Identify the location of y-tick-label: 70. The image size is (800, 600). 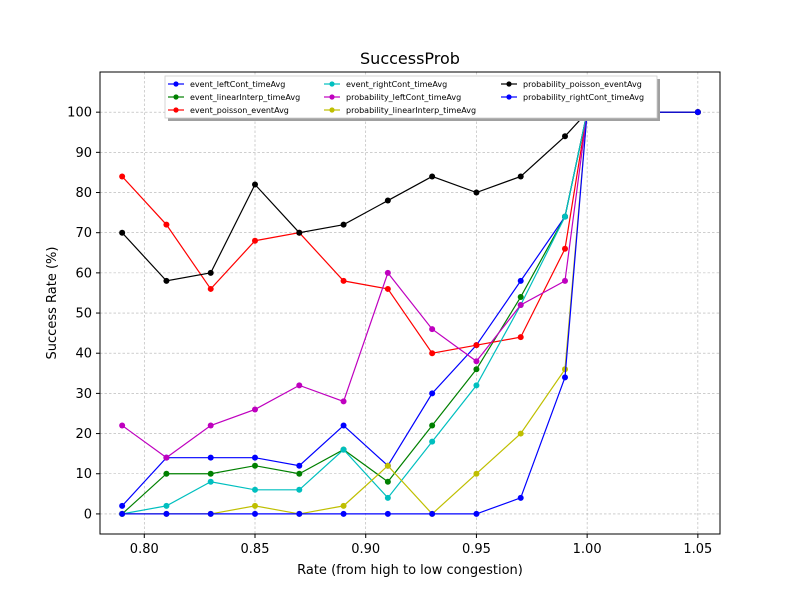
(83, 233).